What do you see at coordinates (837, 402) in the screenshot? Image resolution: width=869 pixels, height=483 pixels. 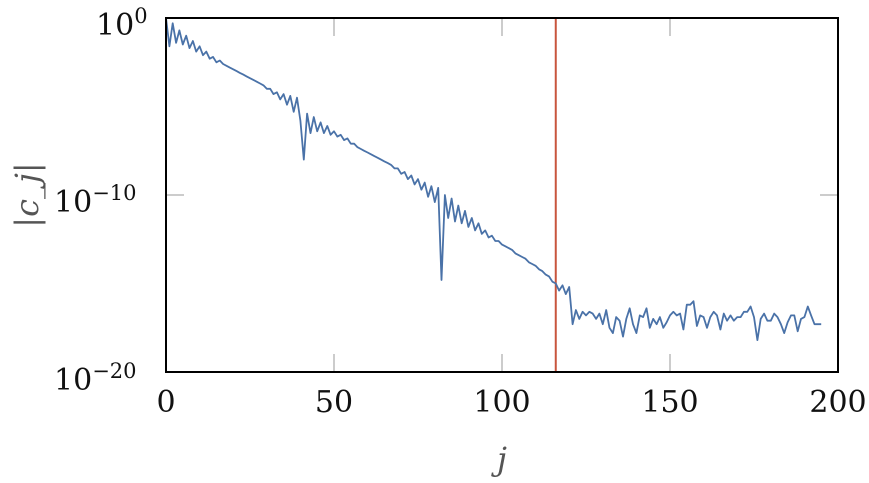 I see `x-tick-label: 200` at bounding box center [837, 402].